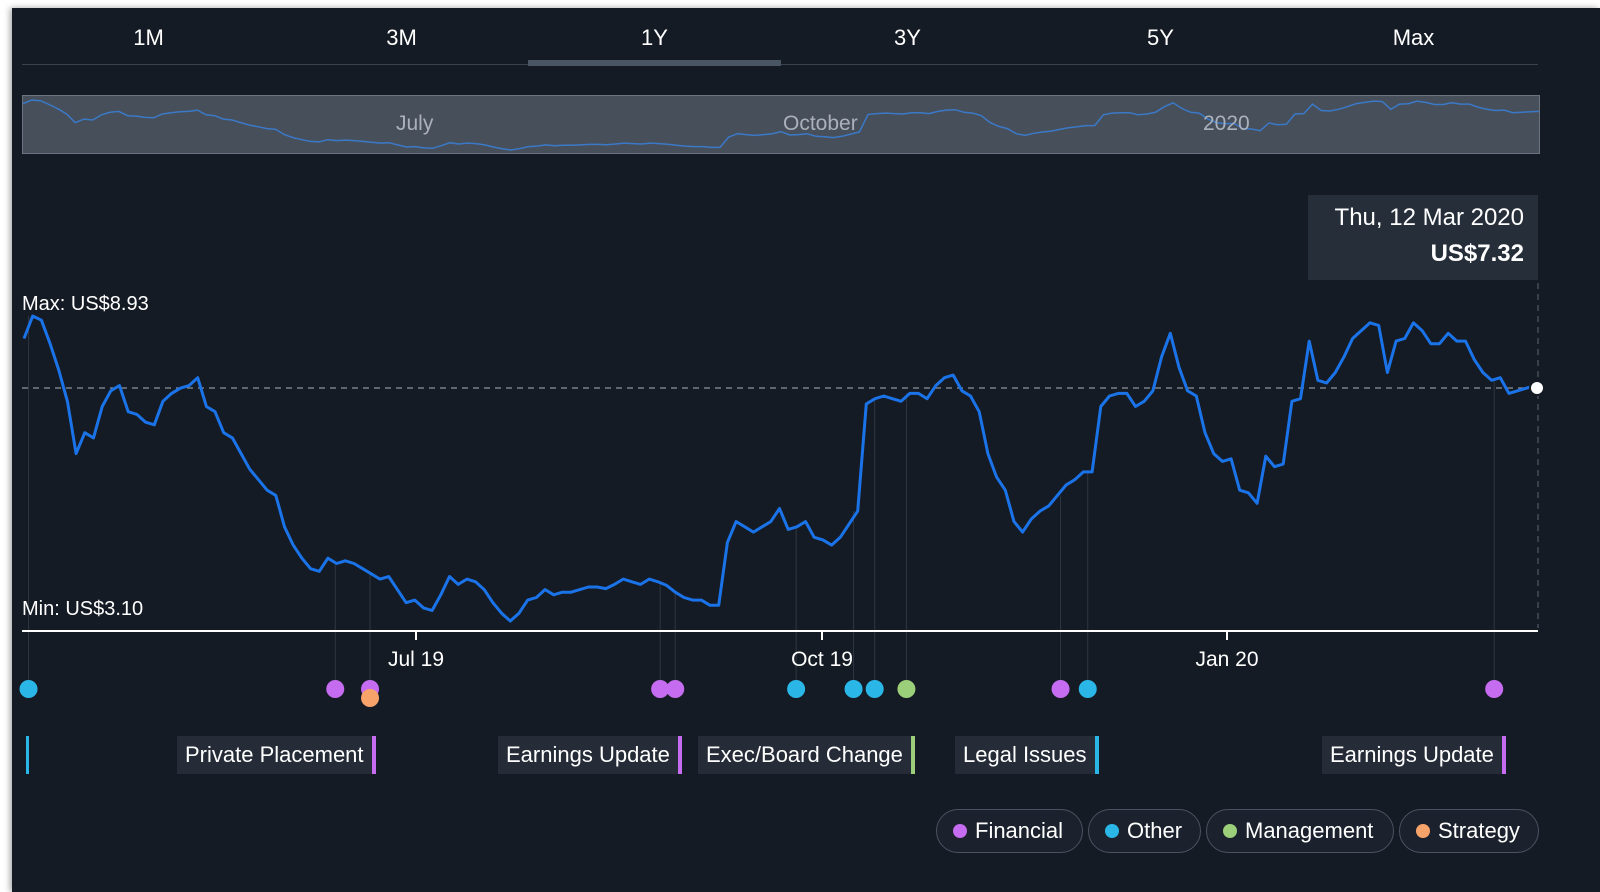 The height and width of the screenshot is (892, 1600). What do you see at coordinates (370, 698) in the screenshot?
I see `event-dot-strategy` at bounding box center [370, 698].